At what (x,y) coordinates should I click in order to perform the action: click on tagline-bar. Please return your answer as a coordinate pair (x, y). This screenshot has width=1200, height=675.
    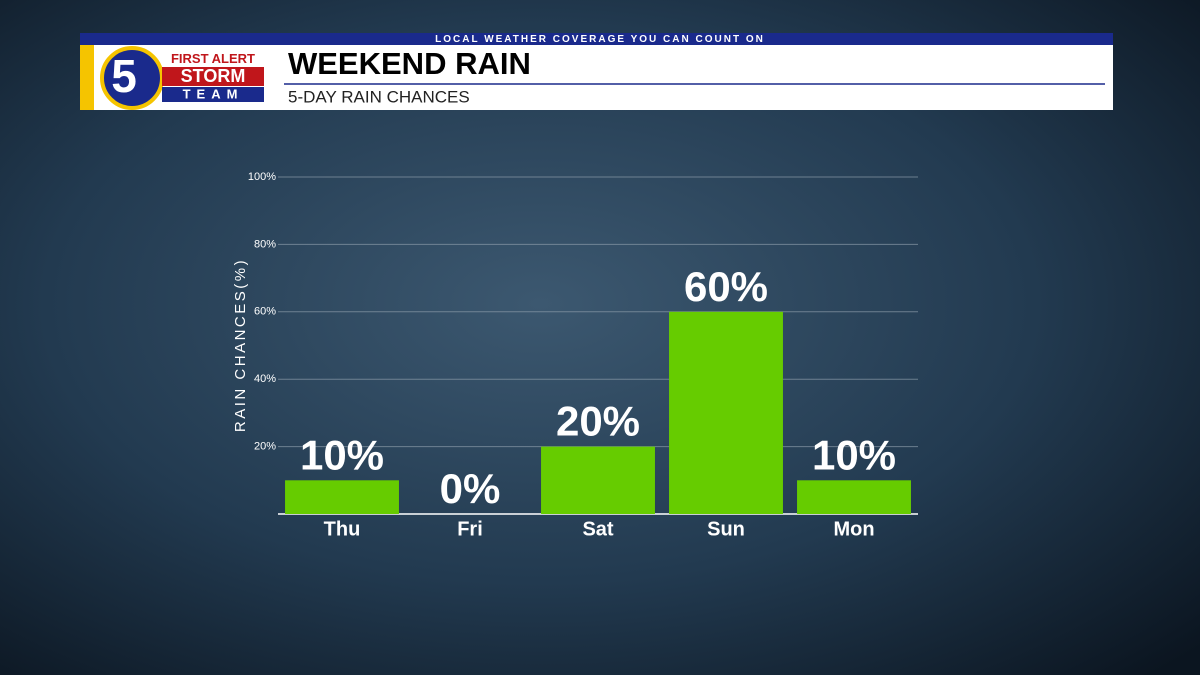
    Looking at the image, I should click on (596, 39).